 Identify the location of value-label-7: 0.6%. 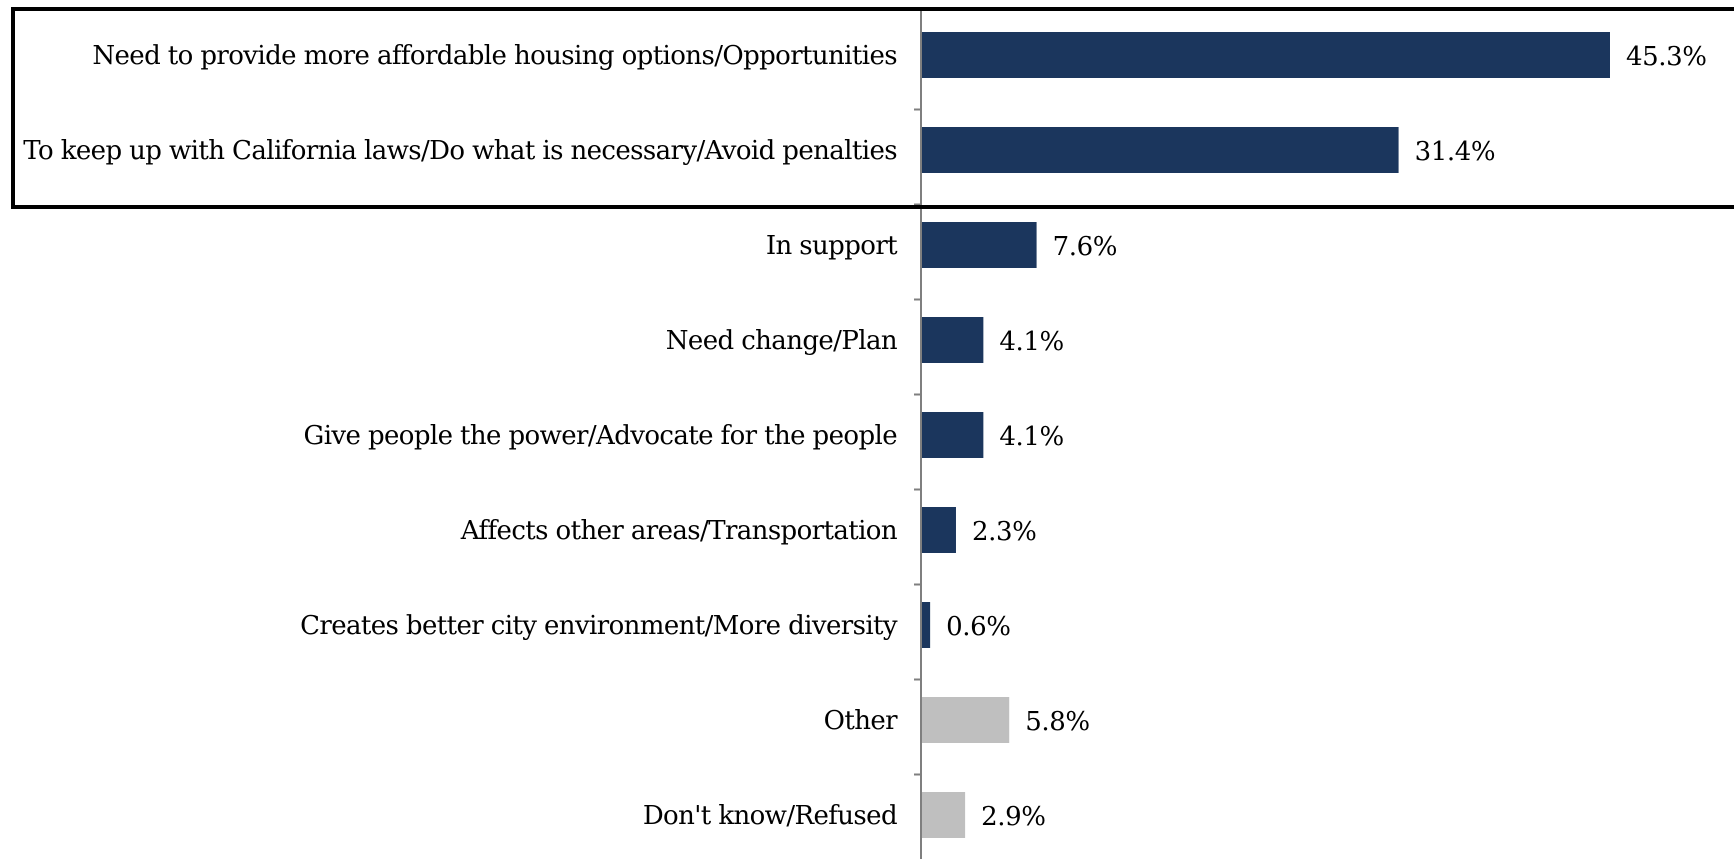
(978, 627).